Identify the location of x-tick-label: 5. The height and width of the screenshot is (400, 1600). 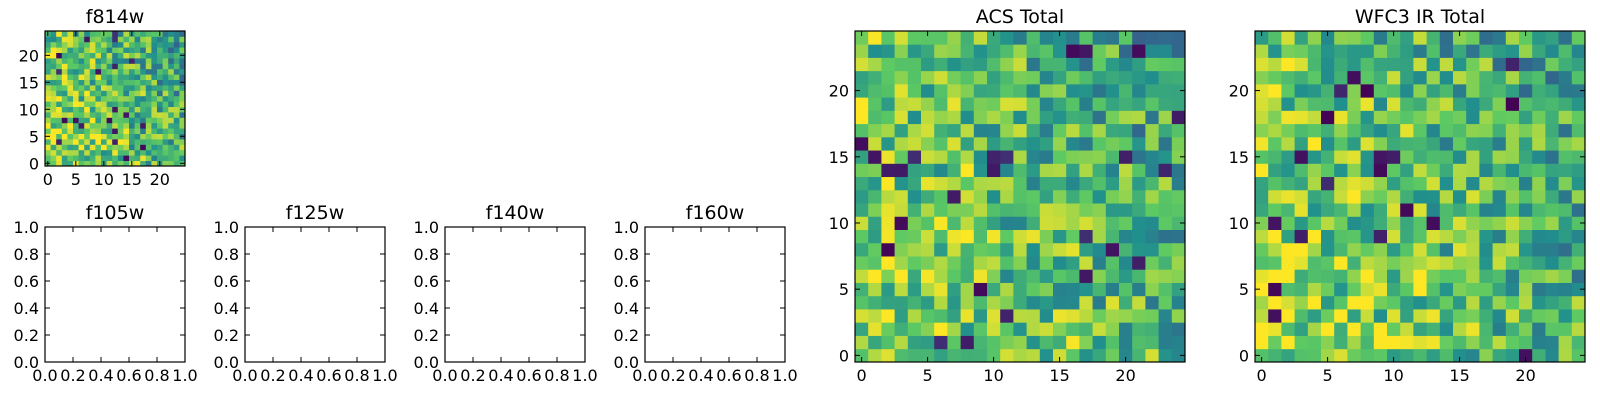
(1328, 375).